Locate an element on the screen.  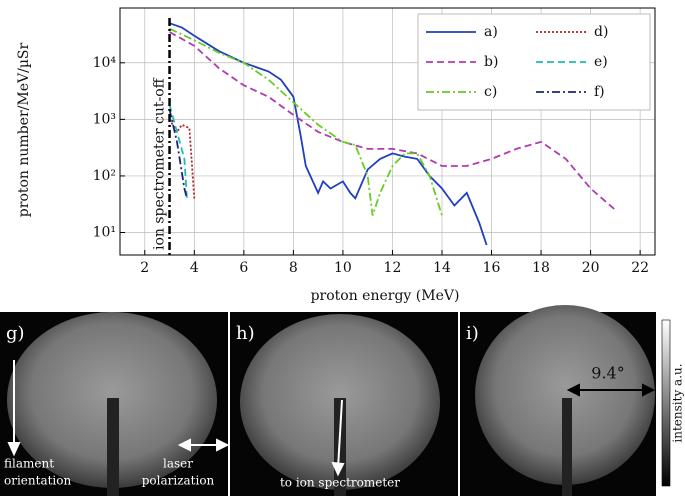
annotation: polarization is located at coordinates (178, 481).